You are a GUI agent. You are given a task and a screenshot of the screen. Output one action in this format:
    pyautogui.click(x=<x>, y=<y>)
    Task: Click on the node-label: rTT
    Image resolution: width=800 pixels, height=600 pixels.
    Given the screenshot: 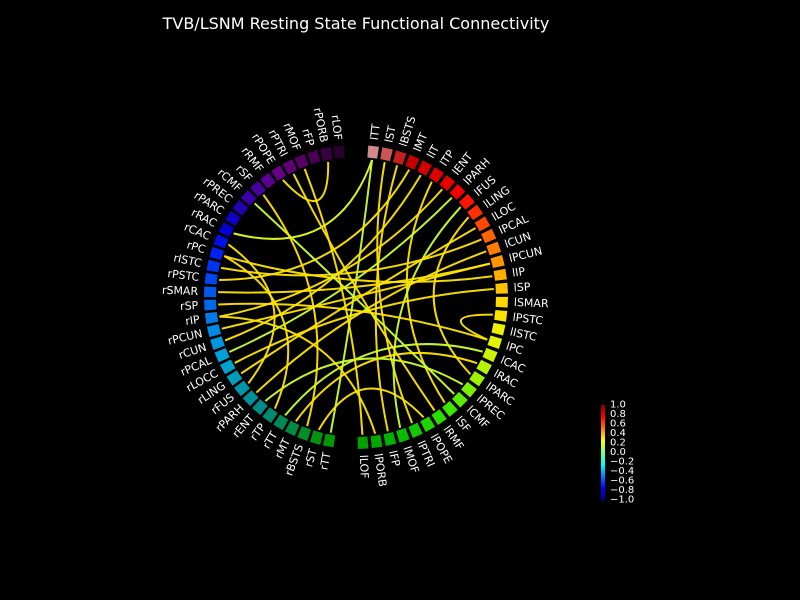 What is the action you would take?
    pyautogui.click(x=325, y=461)
    